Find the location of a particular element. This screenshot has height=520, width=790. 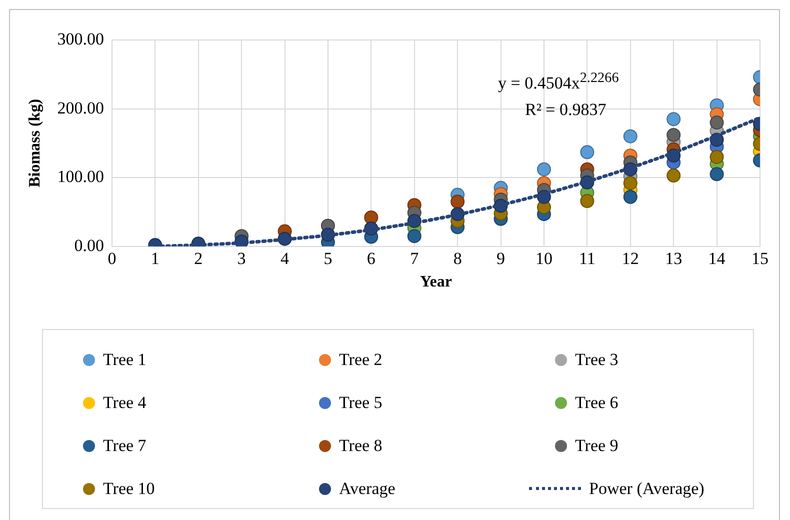

x-tick-label: 3 is located at coordinates (241, 258).